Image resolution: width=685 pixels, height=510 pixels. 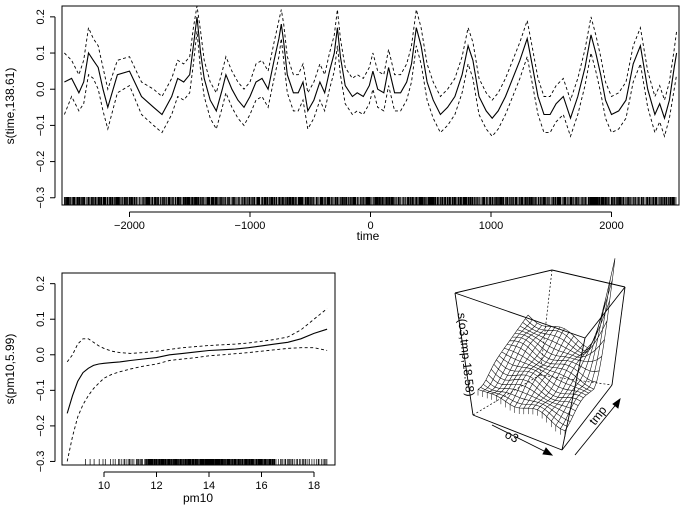 What do you see at coordinates (588, 278) in the screenshot?
I see `box-edge-top-right` at bounding box center [588, 278].